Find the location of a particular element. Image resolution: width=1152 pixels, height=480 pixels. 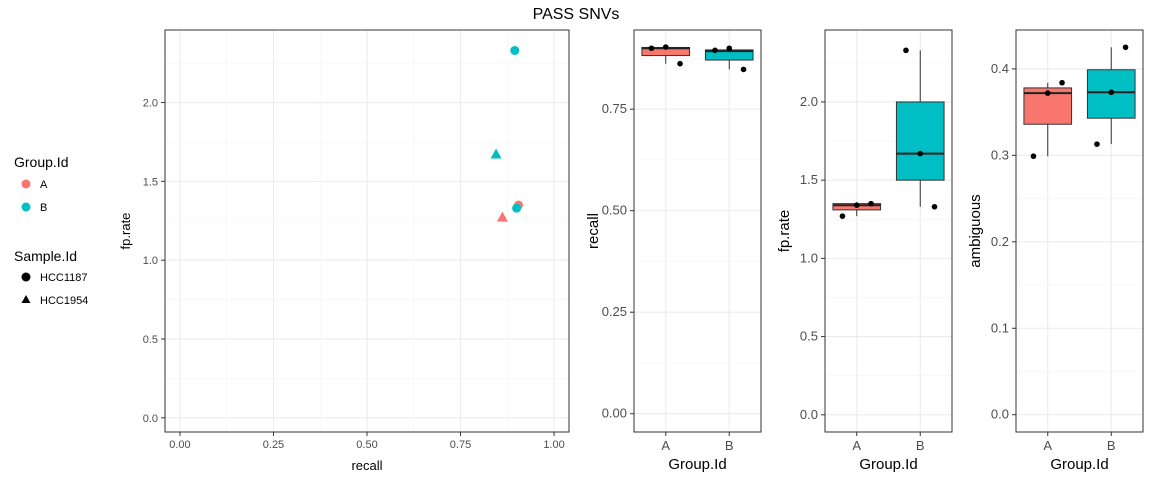

legend: Group.Id A B Sample.Id HCC1187 HCC1954 is located at coordinates (51, 230).